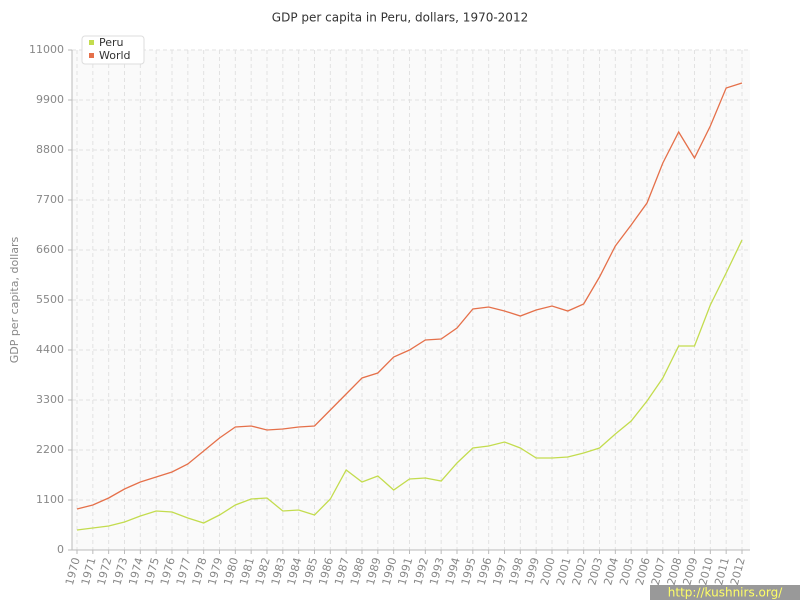 Image resolution: width=800 pixels, height=600 pixels. I want to click on legend-box, so click(113, 50).